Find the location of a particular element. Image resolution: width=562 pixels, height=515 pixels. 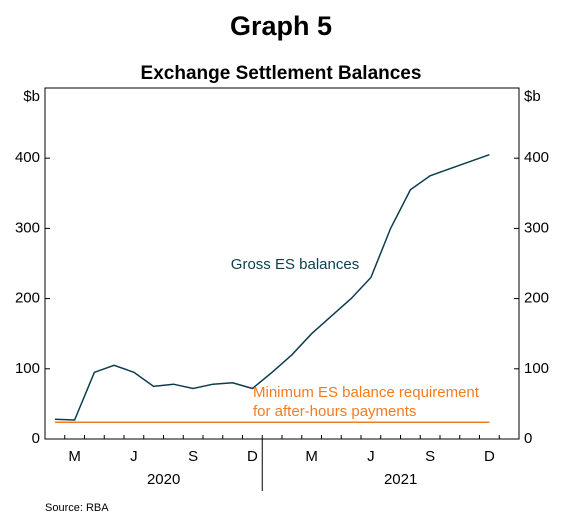

annotation: Gross ES balances is located at coordinates (295, 264).